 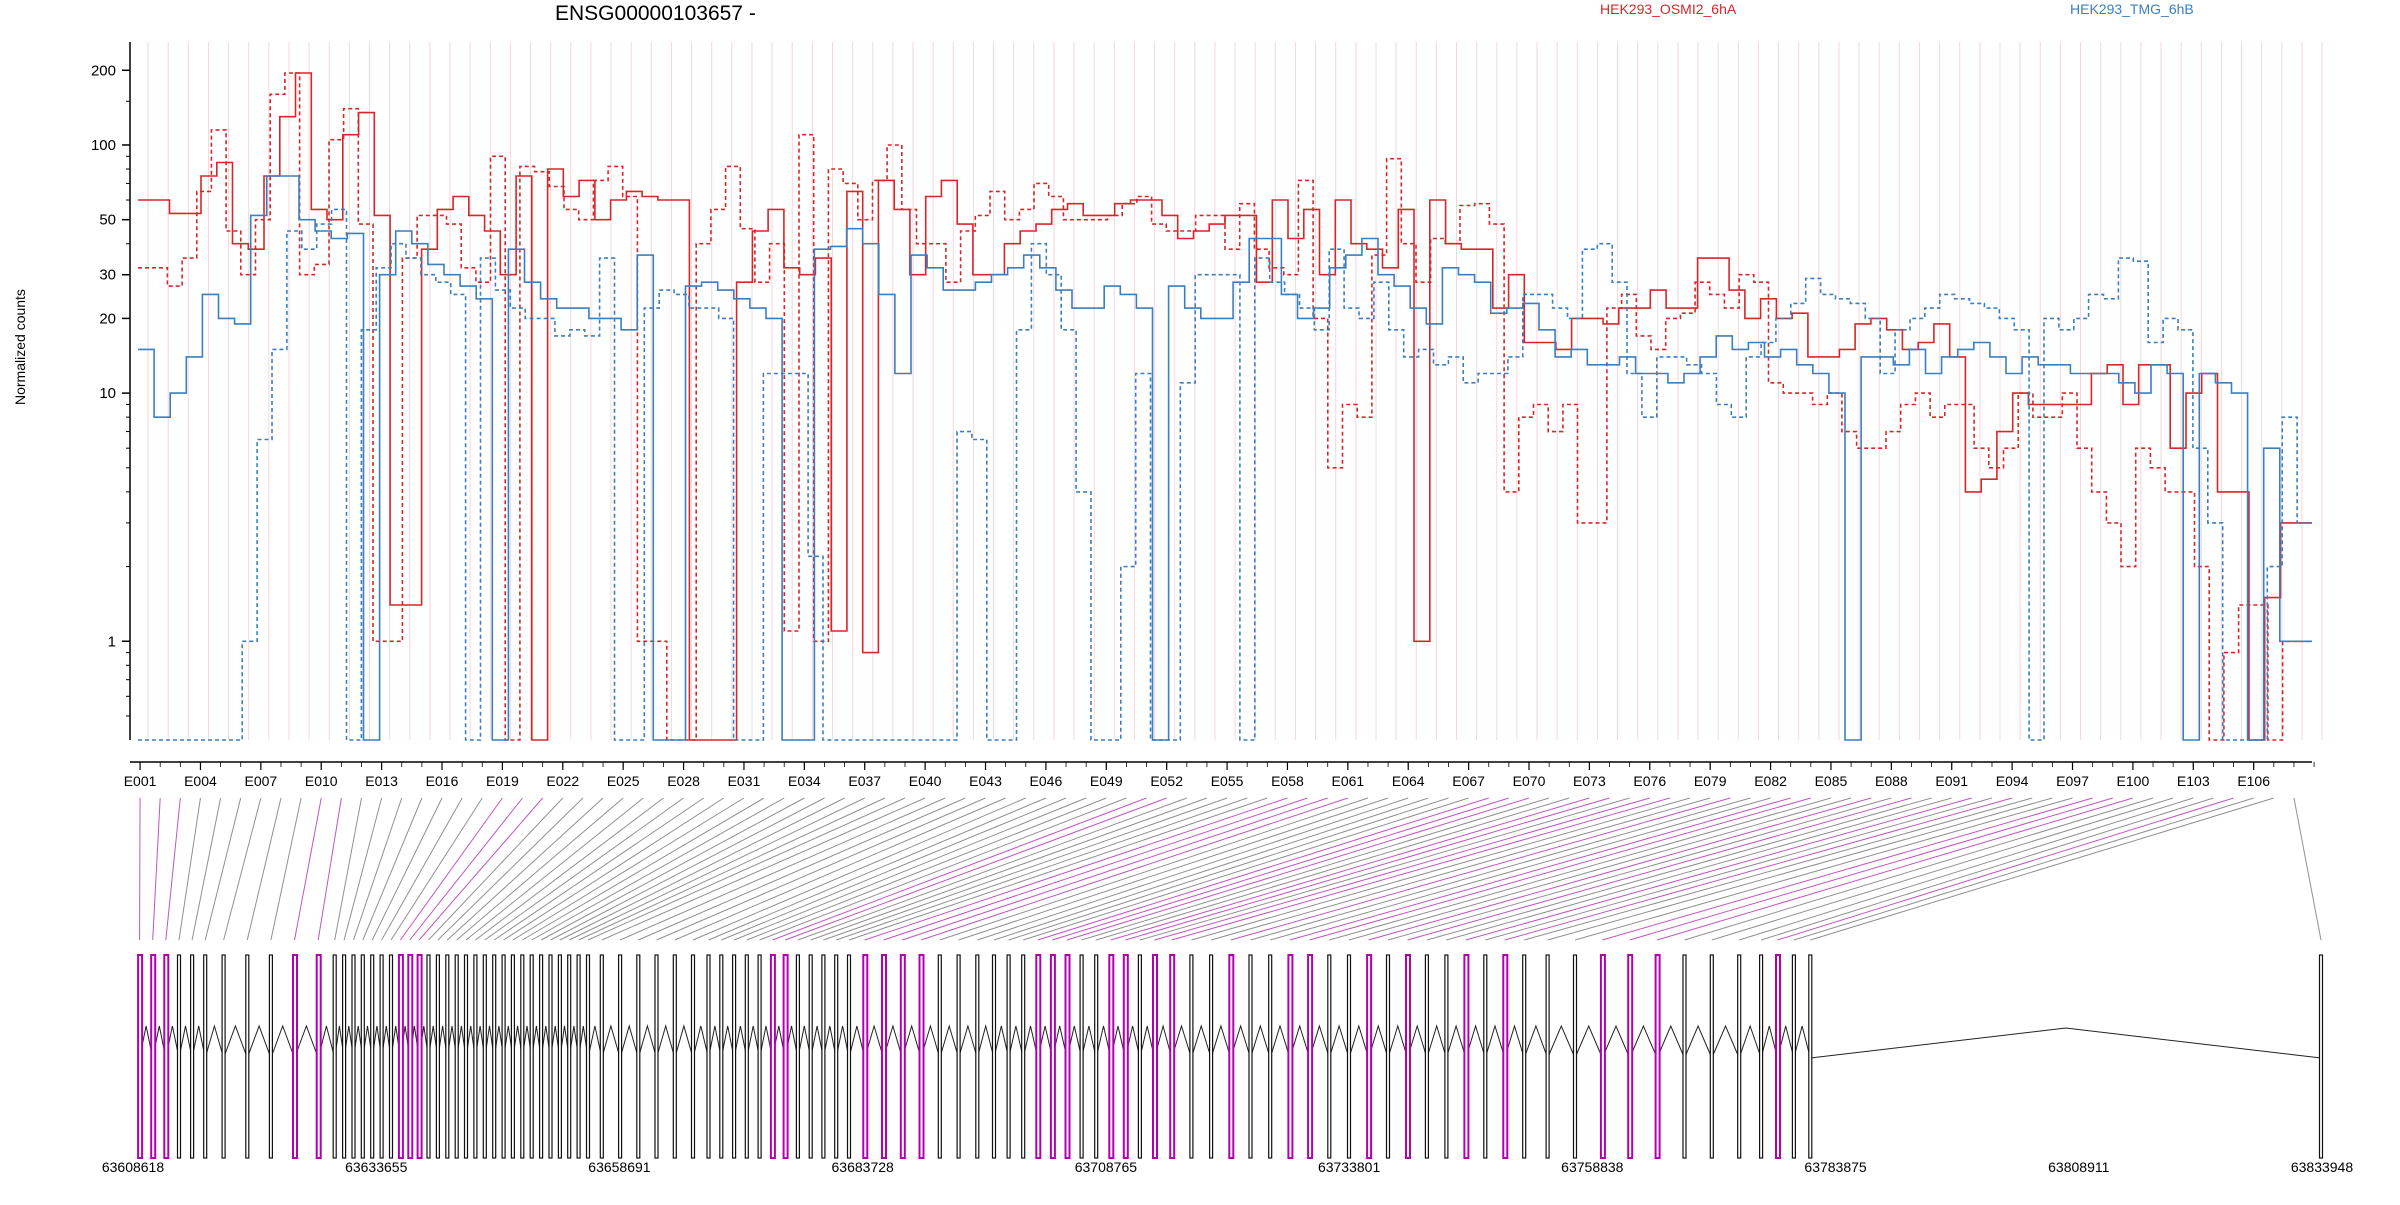 What do you see at coordinates (381, 781) in the screenshot?
I see `exon-tick-label: E013` at bounding box center [381, 781].